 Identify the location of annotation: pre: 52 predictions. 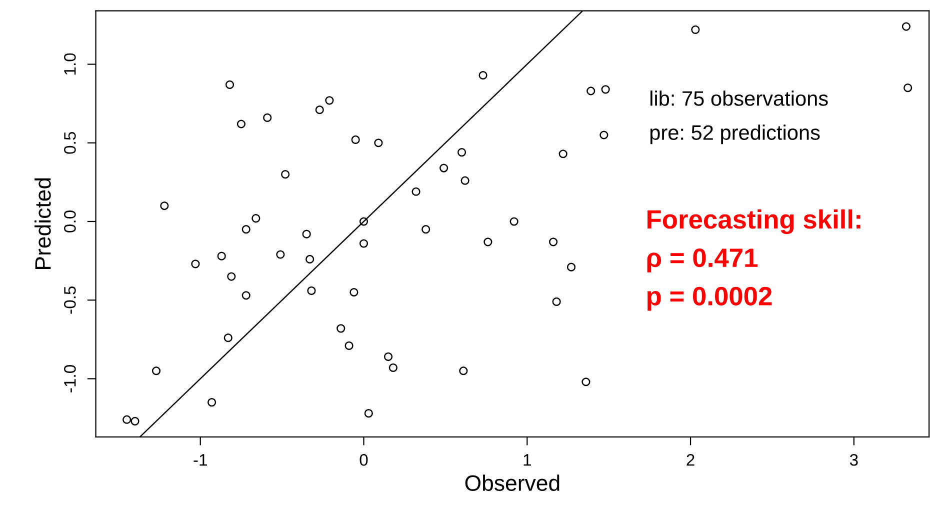
(735, 134).